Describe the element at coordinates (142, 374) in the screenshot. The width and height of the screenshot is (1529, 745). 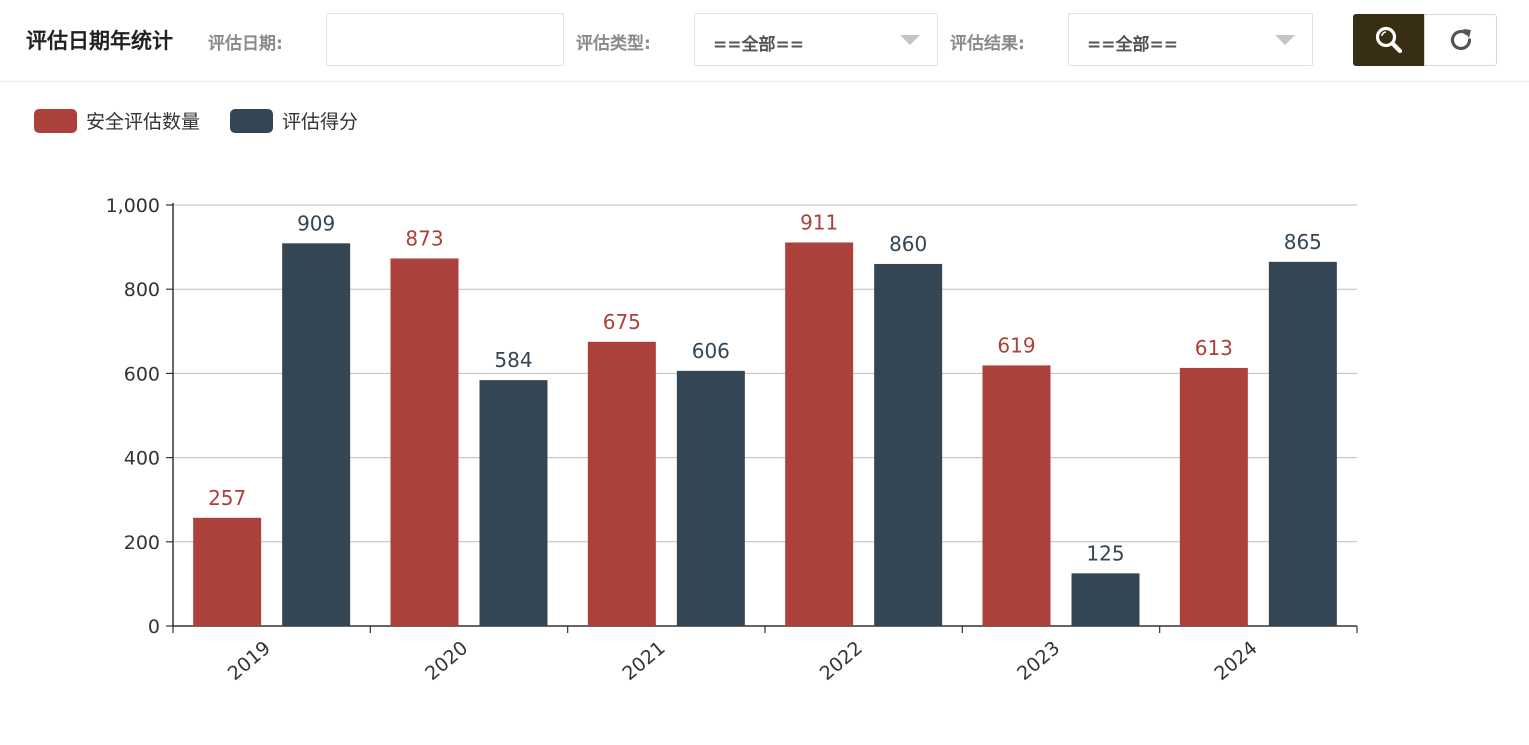
I see `y-tick-label: 600` at that location.